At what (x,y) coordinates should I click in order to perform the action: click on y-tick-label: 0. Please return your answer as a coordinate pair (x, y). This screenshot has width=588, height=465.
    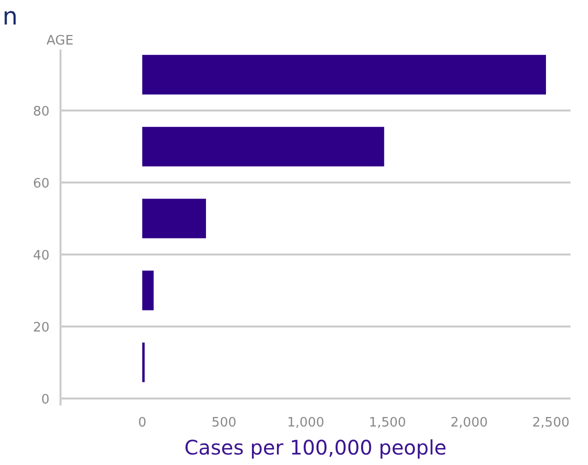
    Looking at the image, I should click on (45, 400).